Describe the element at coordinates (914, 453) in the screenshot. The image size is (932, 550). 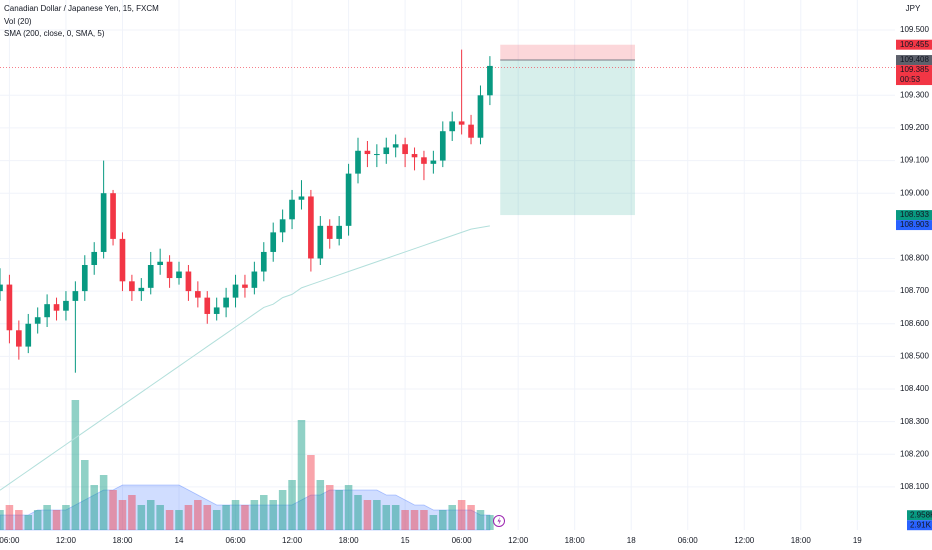
I see `y-tick-label: 108.200` at that location.